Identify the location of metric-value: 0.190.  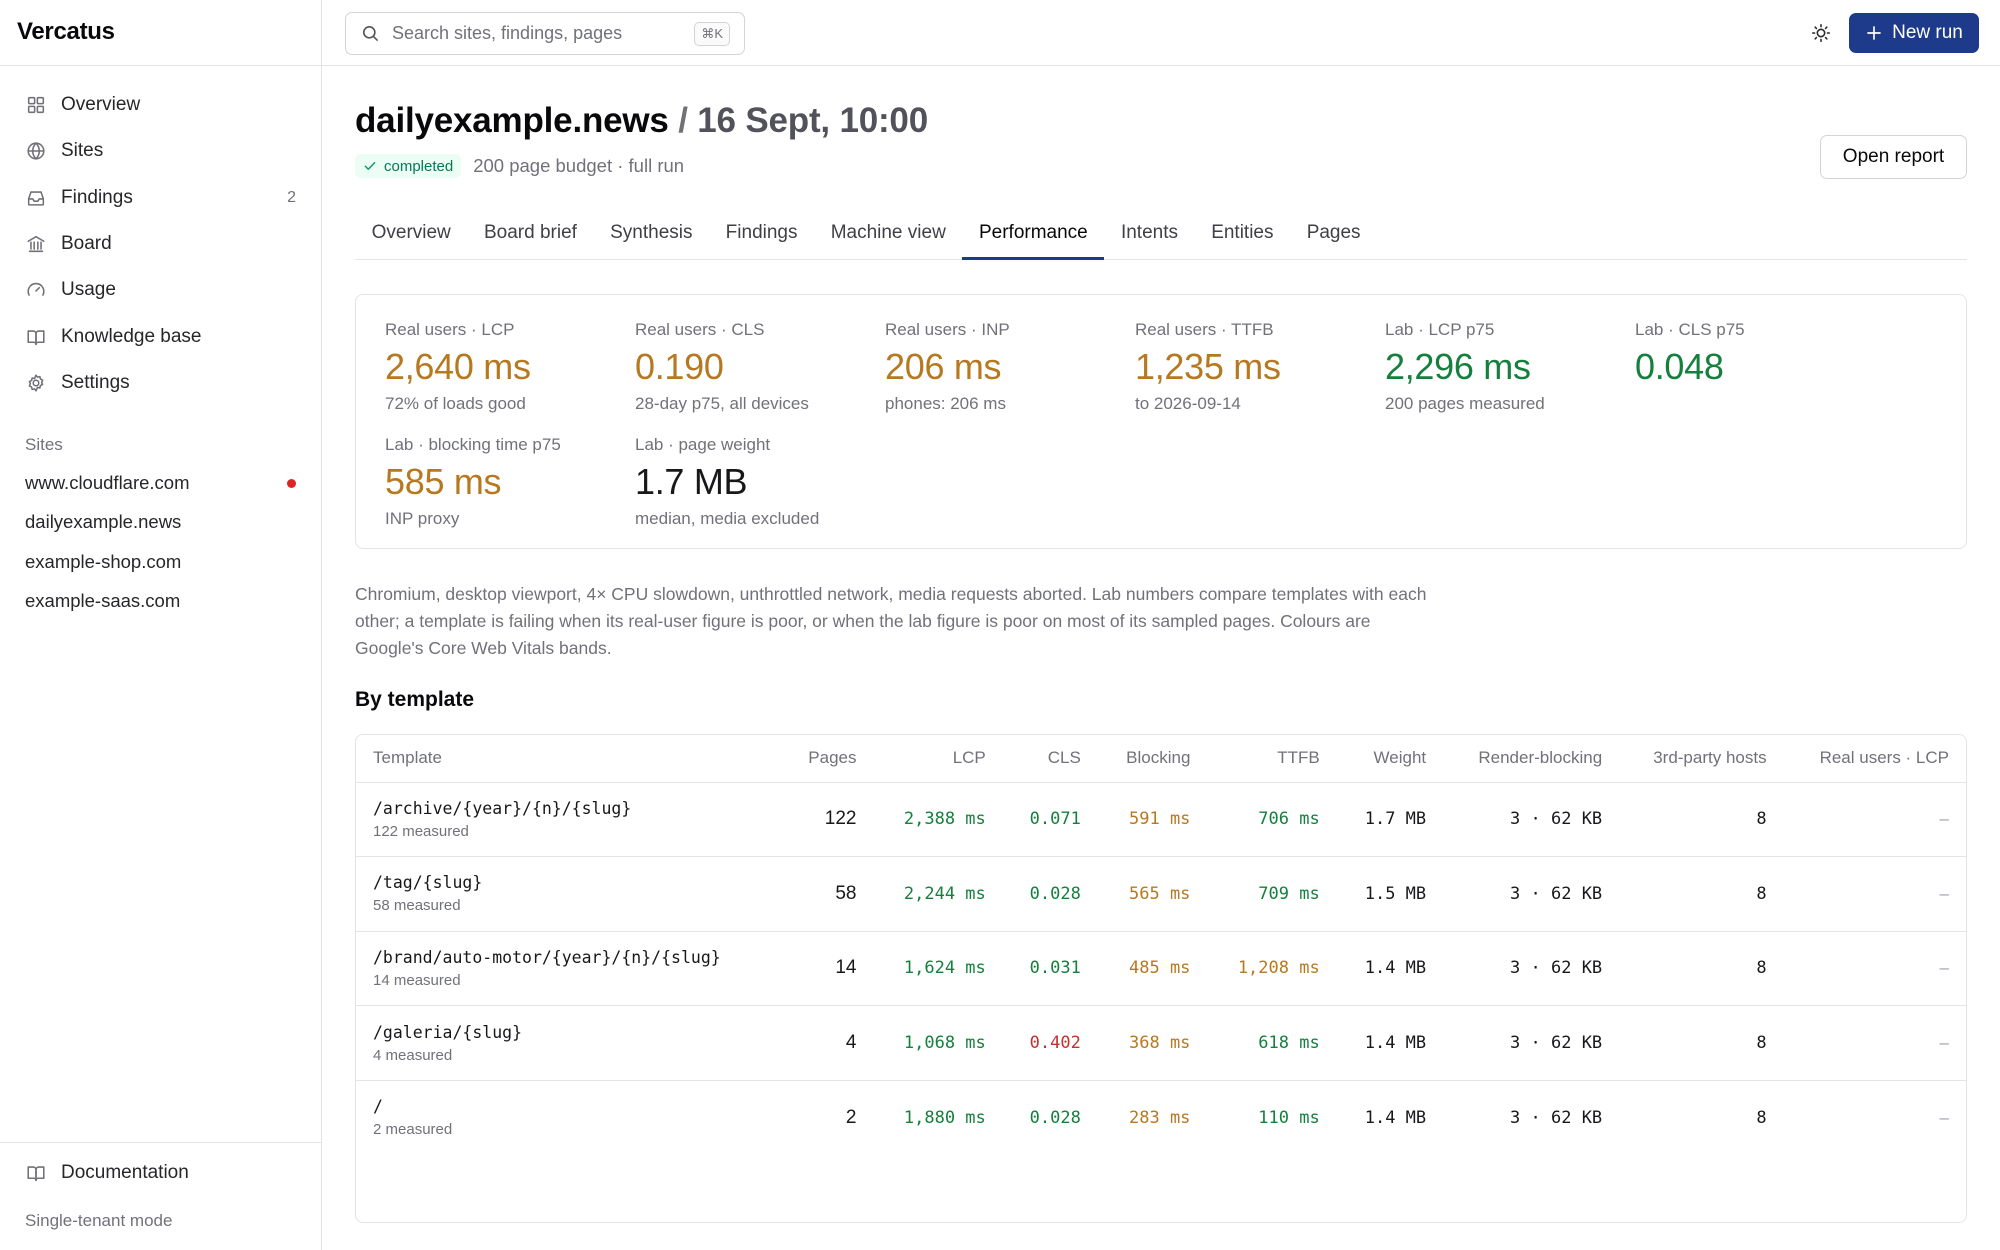
(679, 366).